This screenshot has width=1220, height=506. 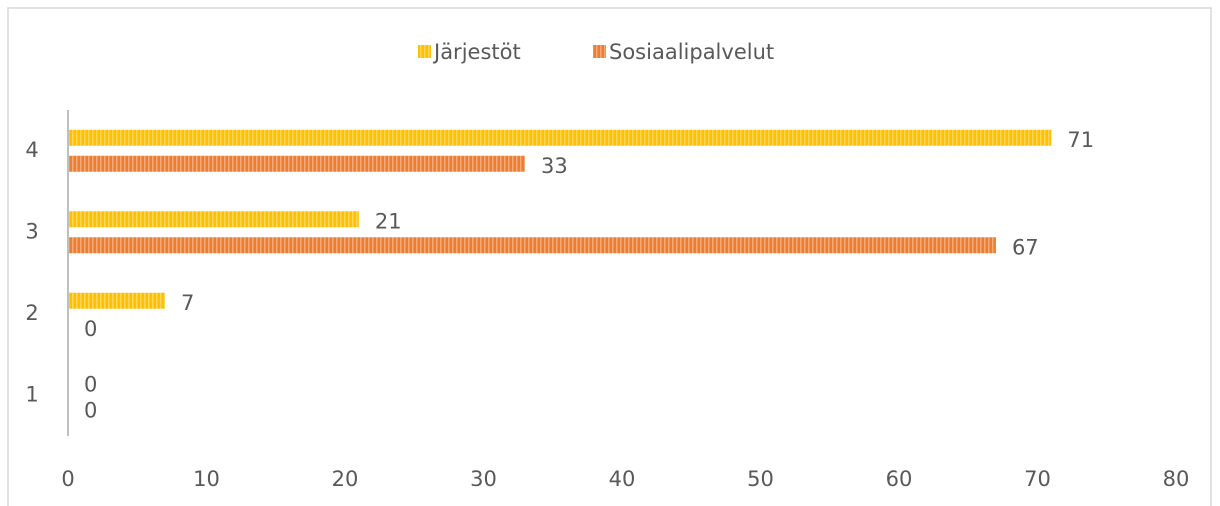 I want to click on x-tick-label: 40, so click(x=622, y=479).